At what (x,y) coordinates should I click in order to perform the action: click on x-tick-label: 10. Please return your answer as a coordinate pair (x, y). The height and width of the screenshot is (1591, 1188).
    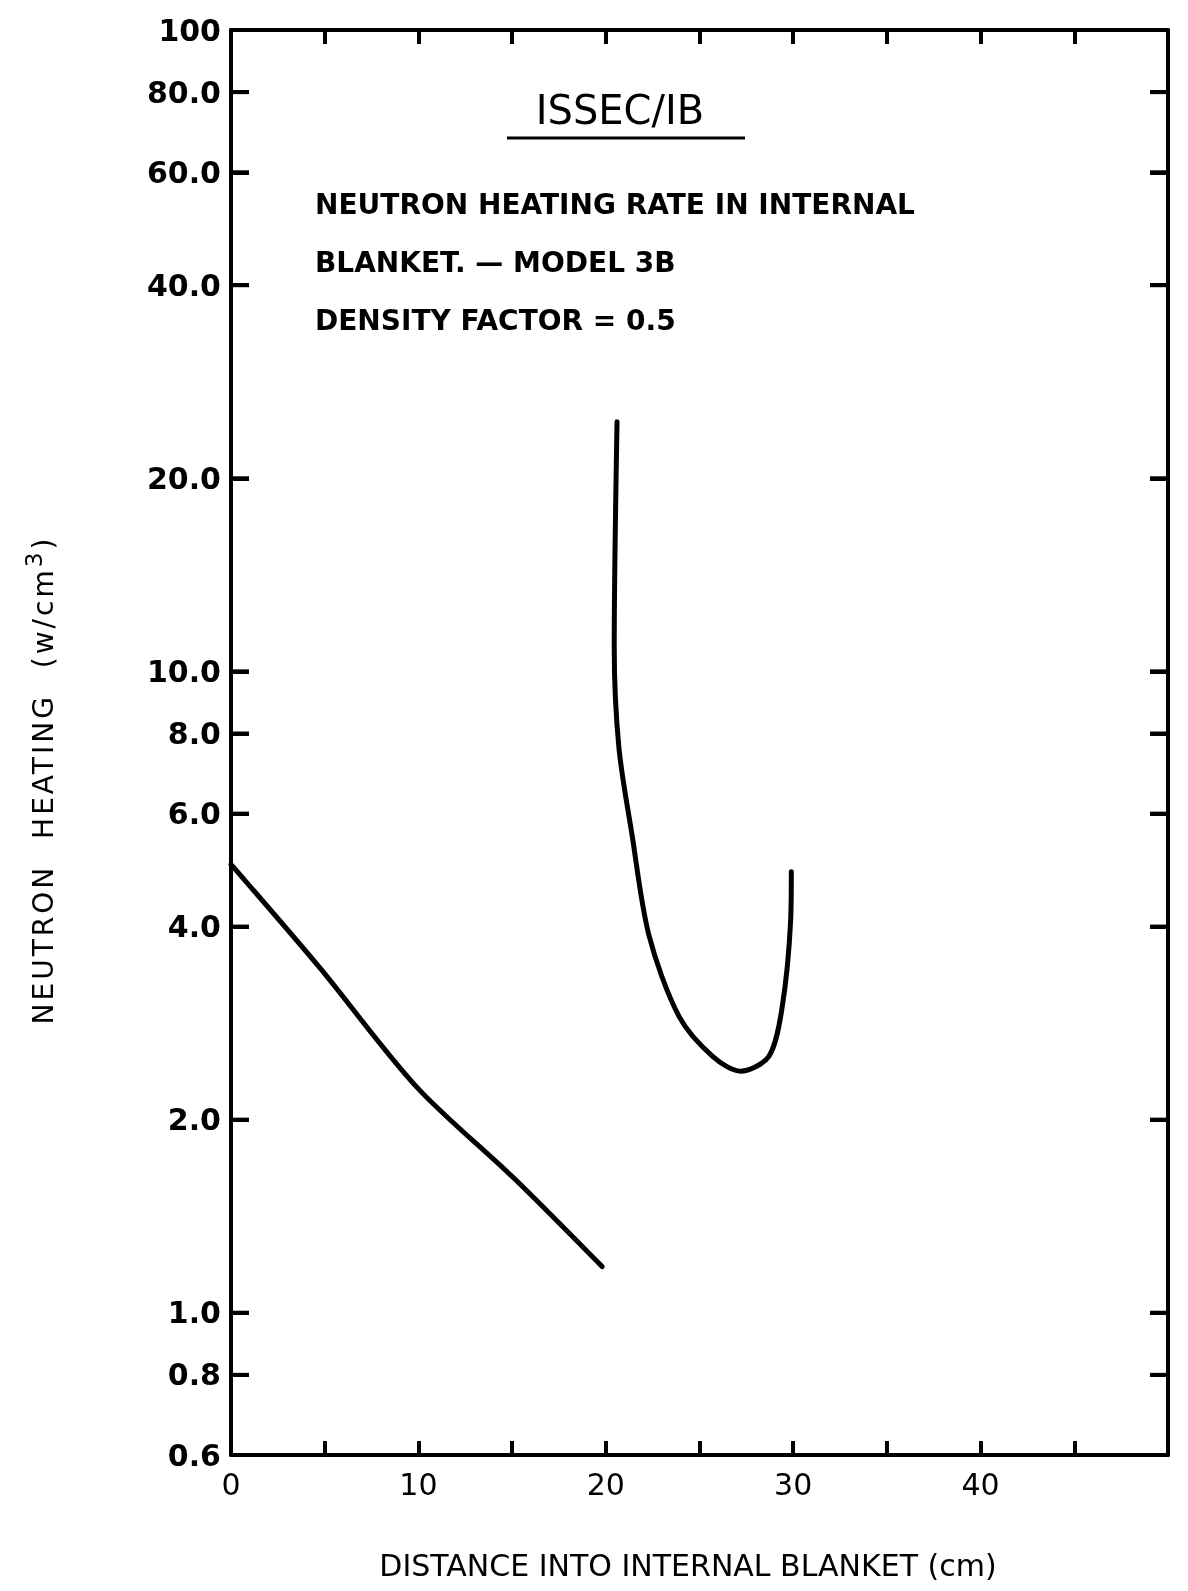
    Looking at the image, I should click on (418, 1484).